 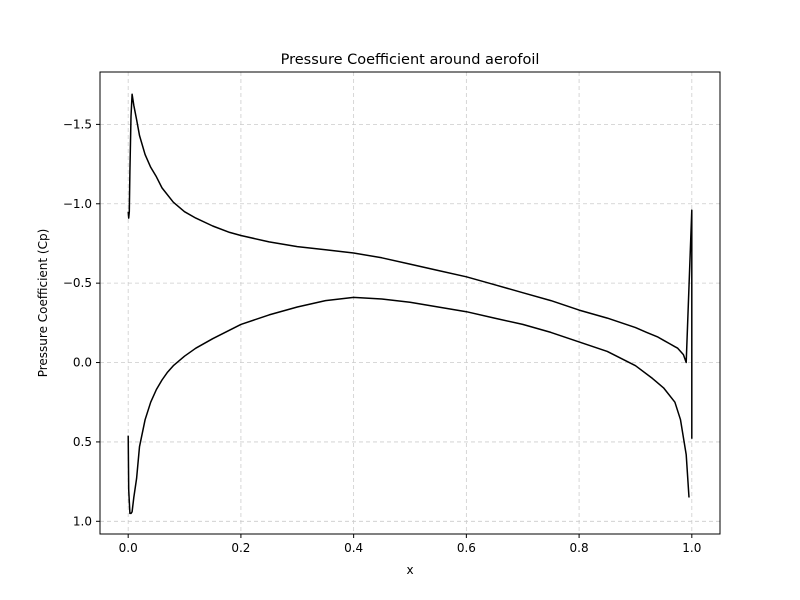 I want to click on x-tick-label: 0.2, so click(x=240, y=548).